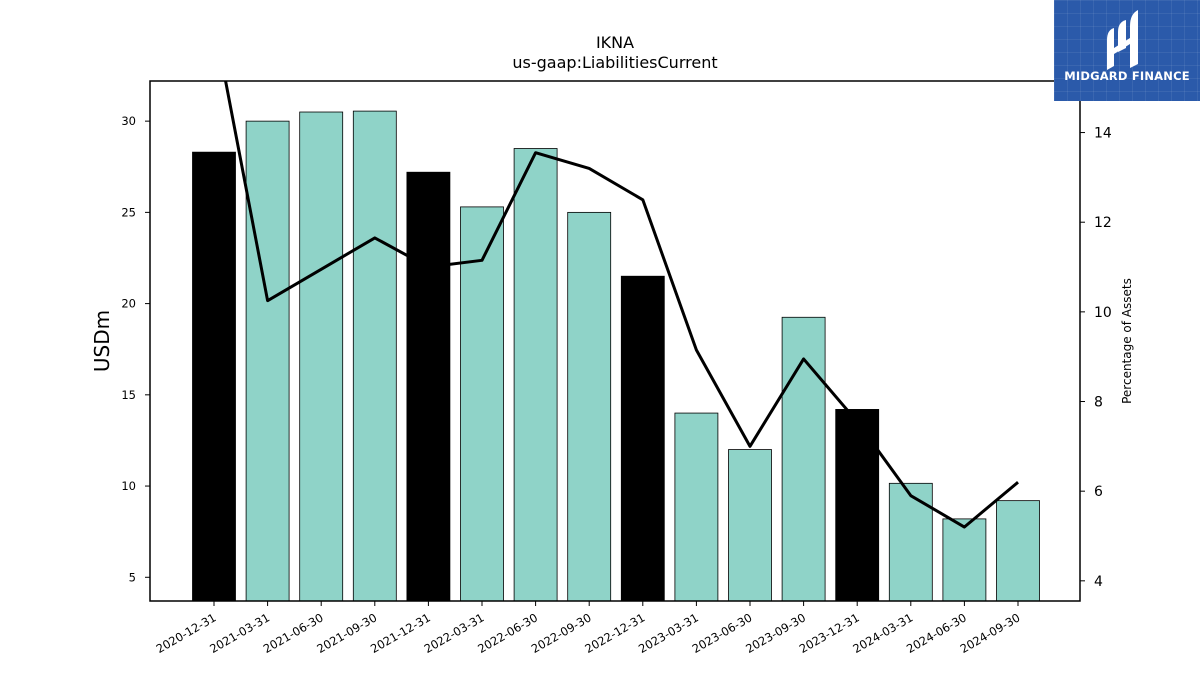 The image size is (1200, 675). What do you see at coordinates (186, 633) in the screenshot?
I see `x-tick-label: 2020-12-31` at bounding box center [186, 633].